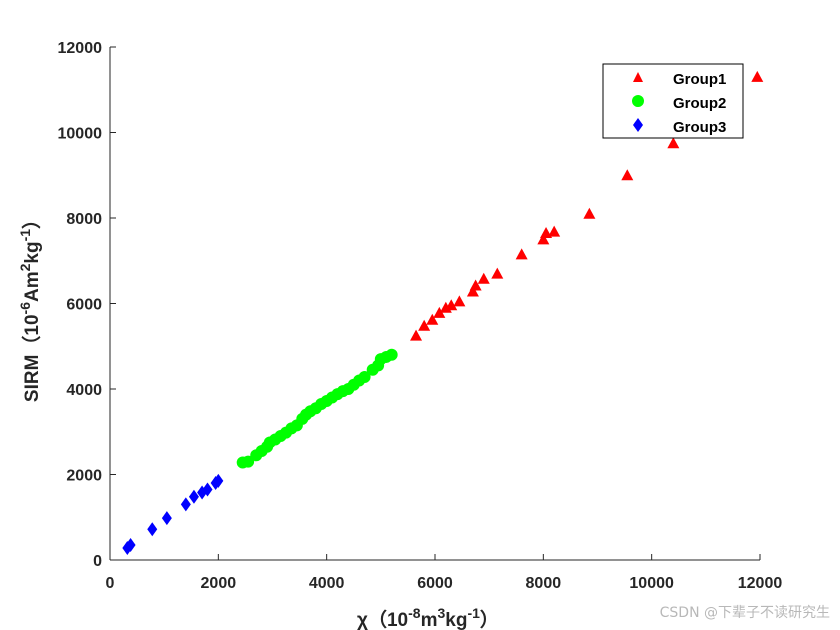 The height and width of the screenshot is (630, 840). Describe the element at coordinates (638, 101) in the screenshot. I see `legend-marker-circle` at that location.